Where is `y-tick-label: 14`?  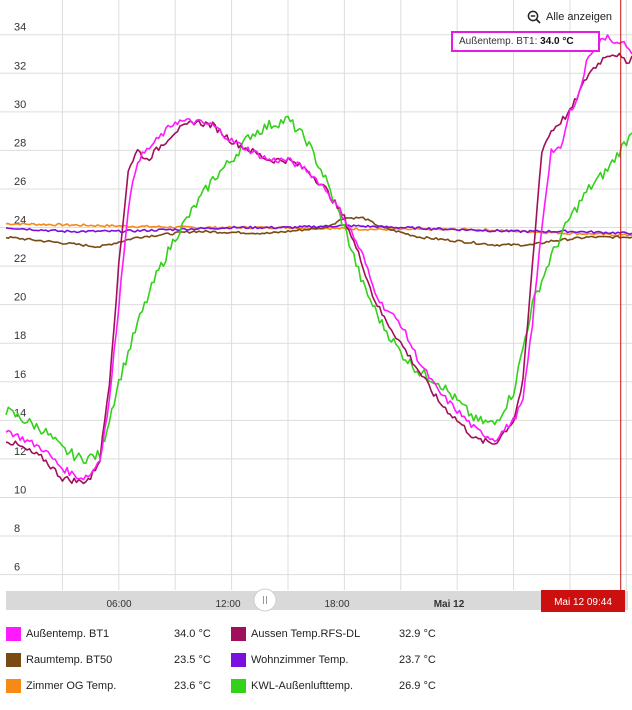
y-tick-label: 14 is located at coordinates (20, 413).